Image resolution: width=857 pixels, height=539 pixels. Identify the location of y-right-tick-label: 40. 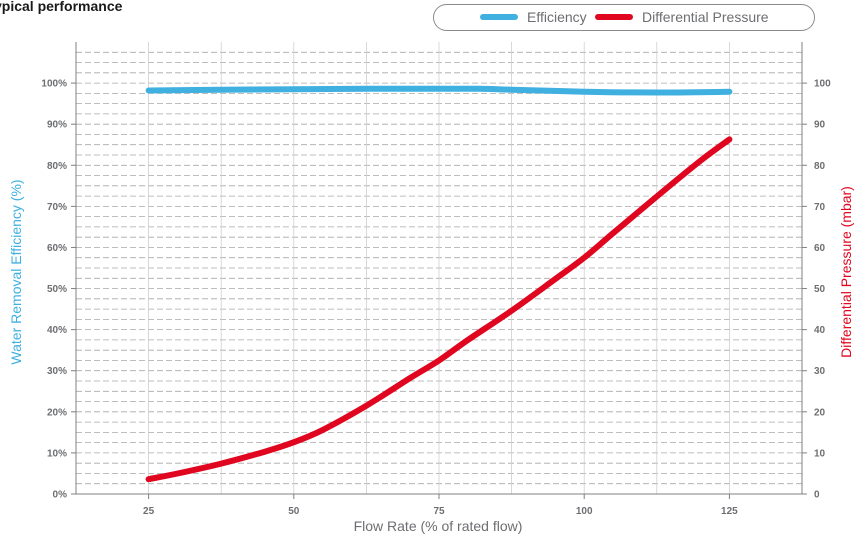
(820, 330).